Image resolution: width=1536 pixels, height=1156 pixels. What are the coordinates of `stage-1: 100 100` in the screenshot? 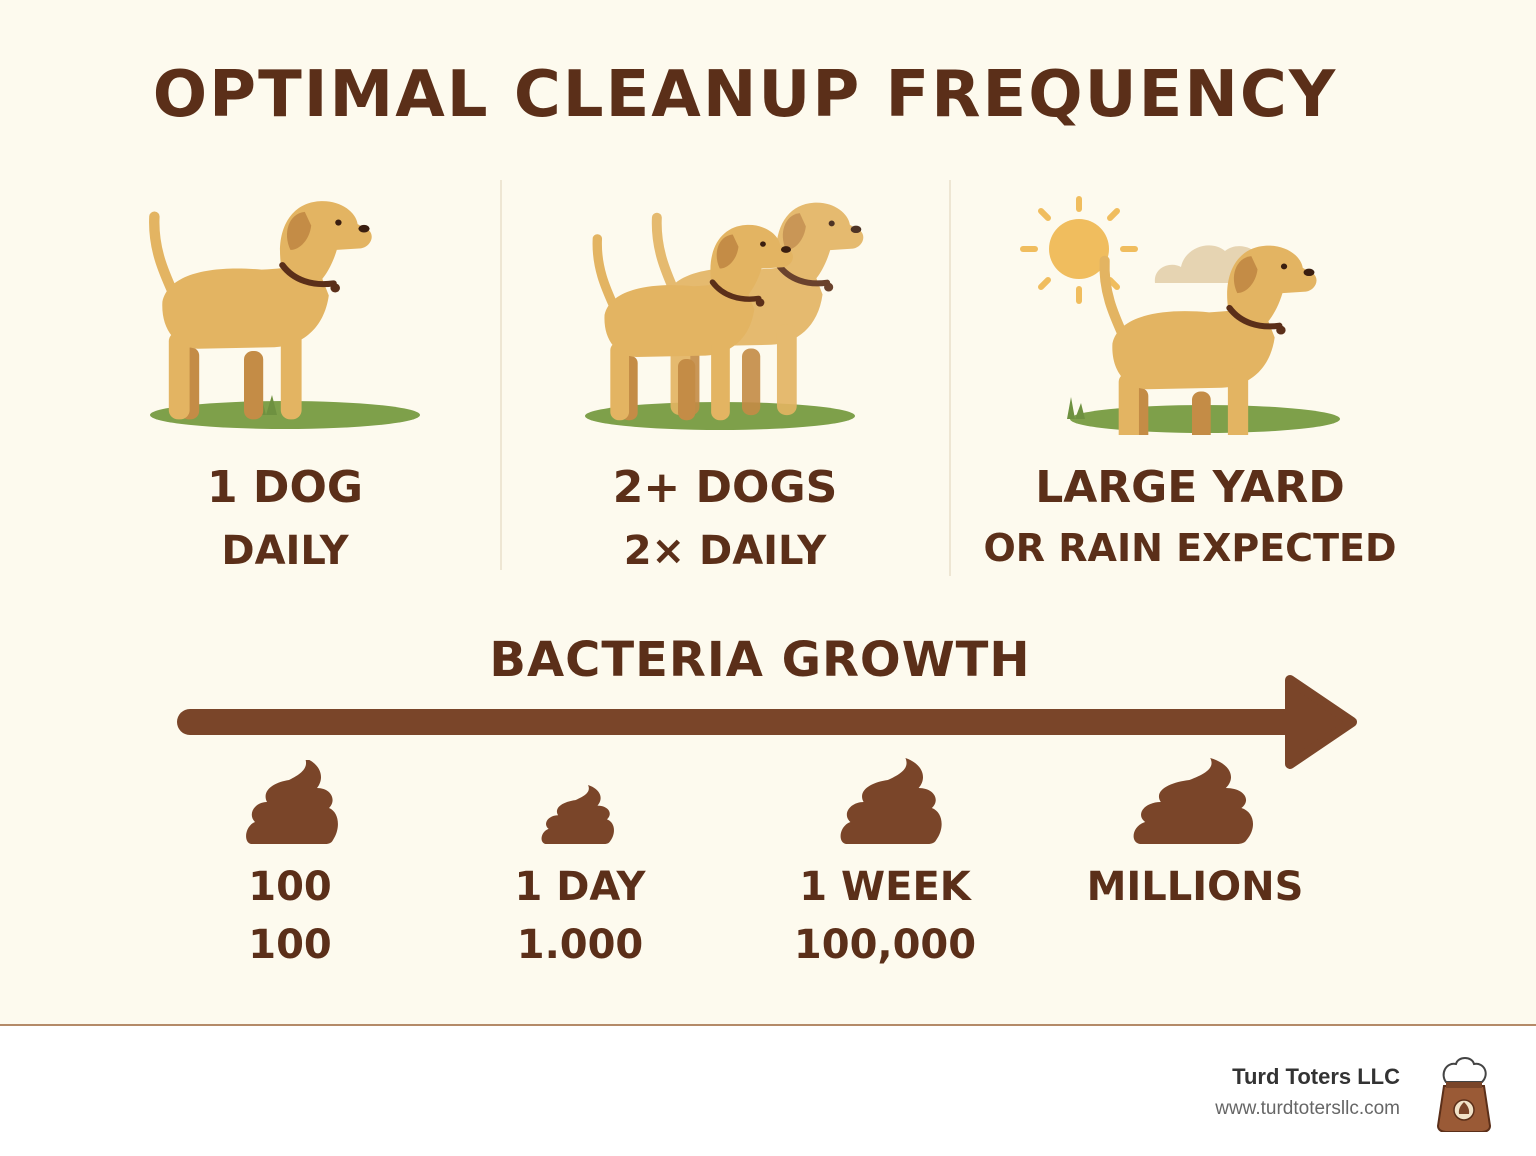 It's located at (290, 916).